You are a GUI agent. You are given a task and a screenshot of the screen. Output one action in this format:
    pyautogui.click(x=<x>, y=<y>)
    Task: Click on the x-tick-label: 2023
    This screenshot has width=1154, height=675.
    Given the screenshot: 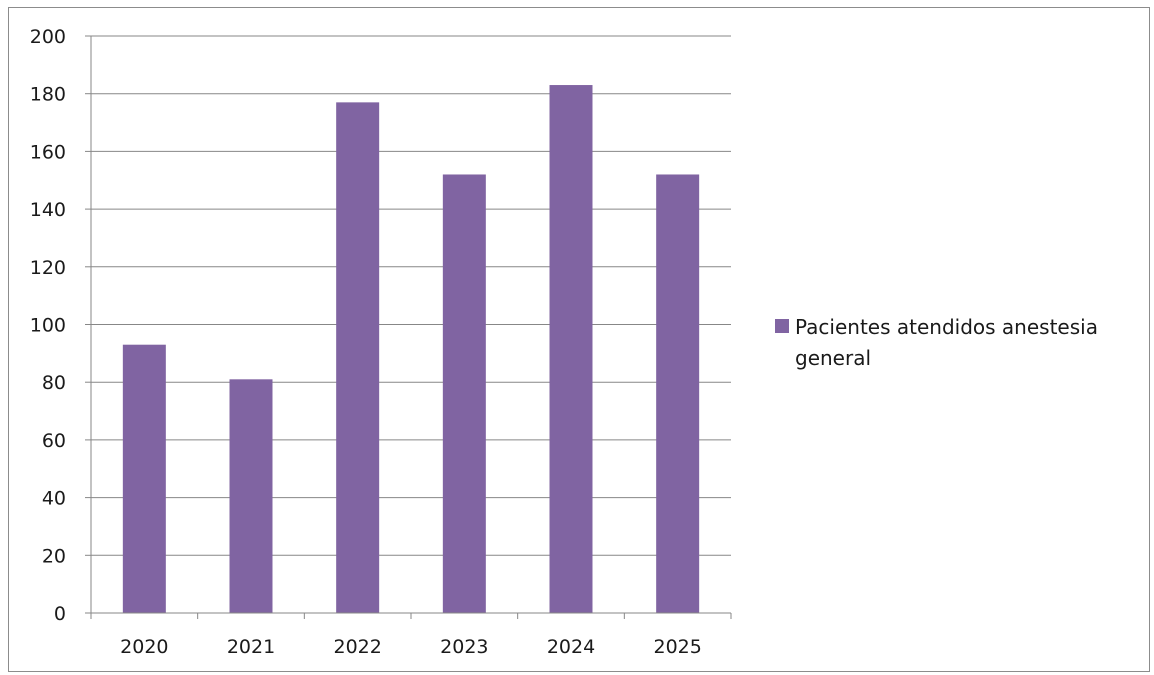 What is the action you would take?
    pyautogui.click(x=464, y=647)
    